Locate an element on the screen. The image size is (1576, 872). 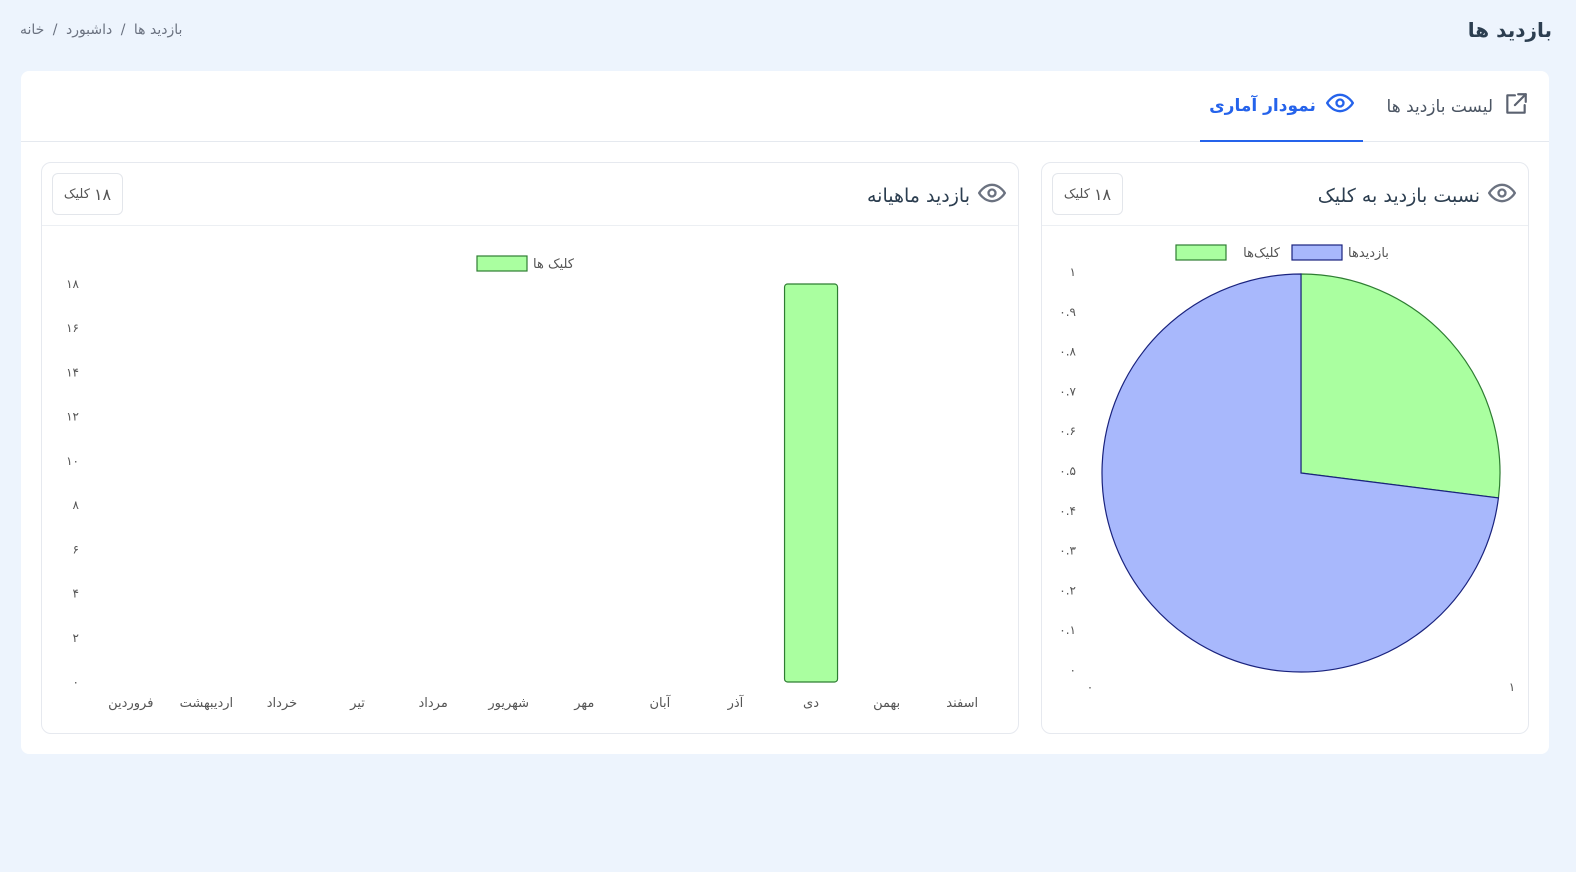
x-tick-label: خرداد is located at coordinates (282, 703).